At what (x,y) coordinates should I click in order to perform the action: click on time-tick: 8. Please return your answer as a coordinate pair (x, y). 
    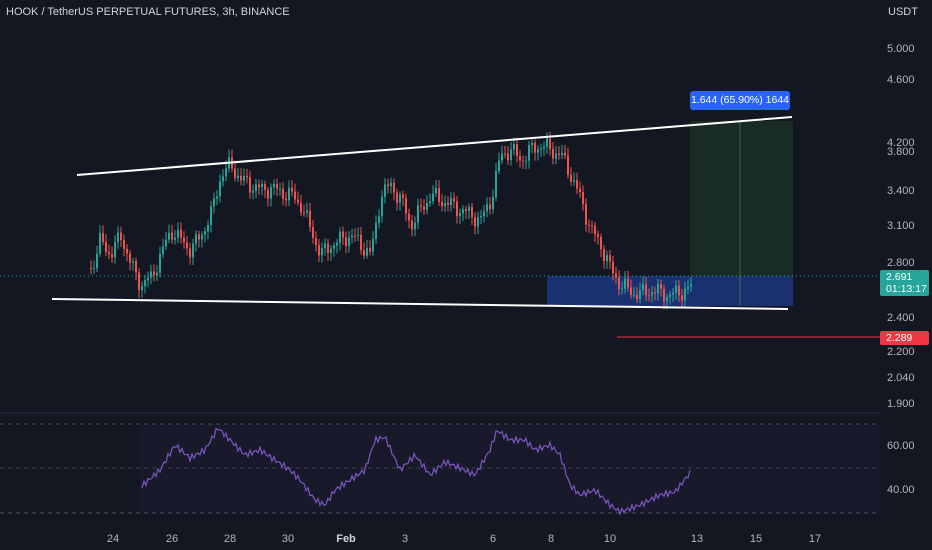
    Looking at the image, I should click on (551, 539).